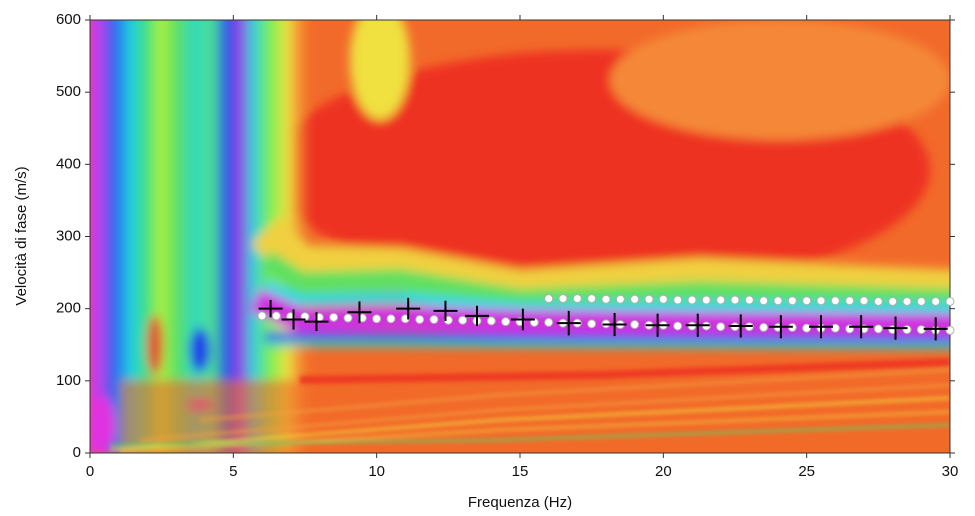 Image resolution: width=975 pixels, height=516 pixels. Describe the element at coordinates (663, 471) in the screenshot. I see `x-tick-label: 20` at that location.